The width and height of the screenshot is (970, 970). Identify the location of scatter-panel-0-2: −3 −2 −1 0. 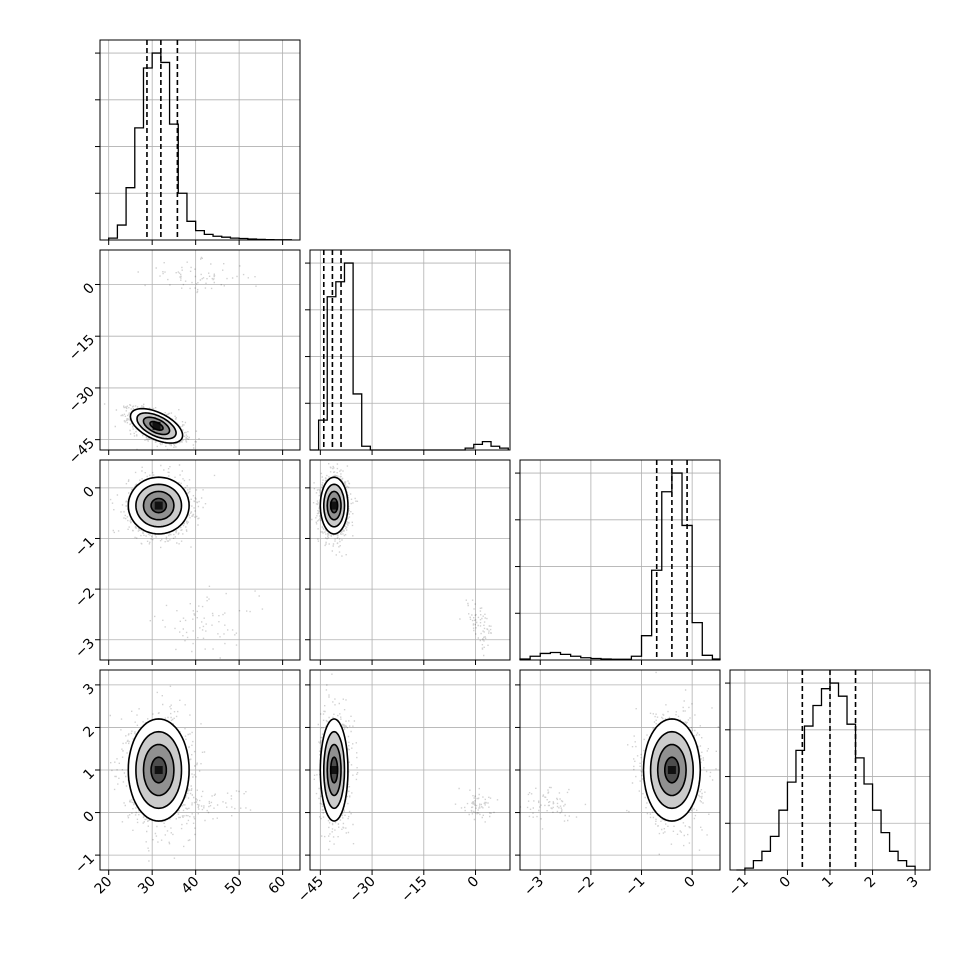
(186, 562).